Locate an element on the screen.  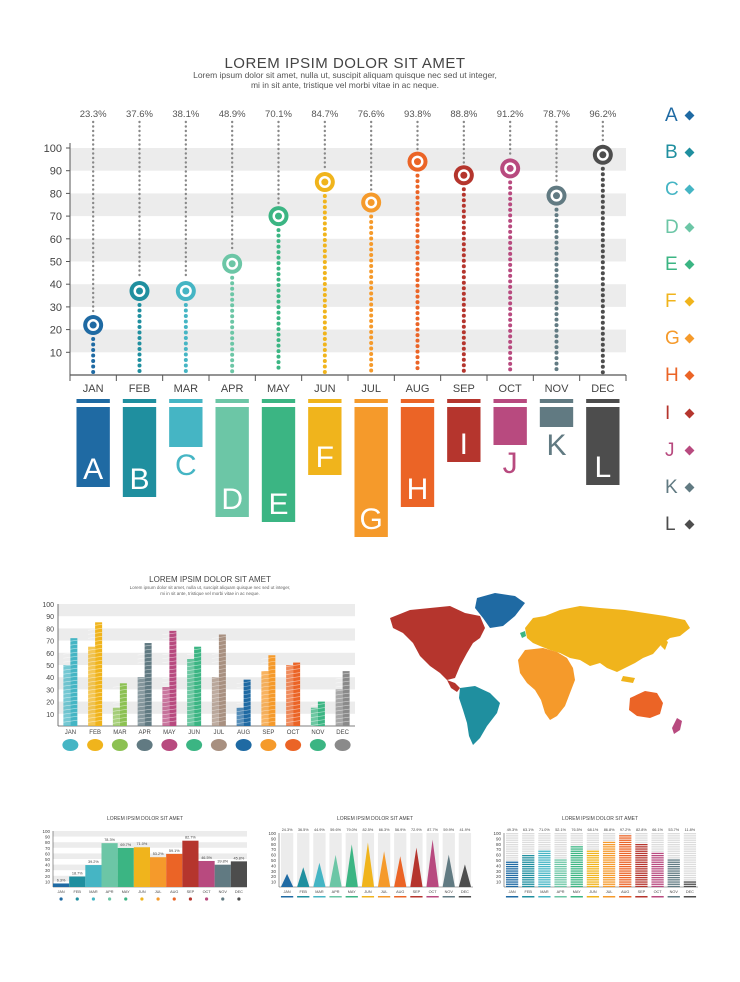
australia-shape is located at coordinates (646, 704).